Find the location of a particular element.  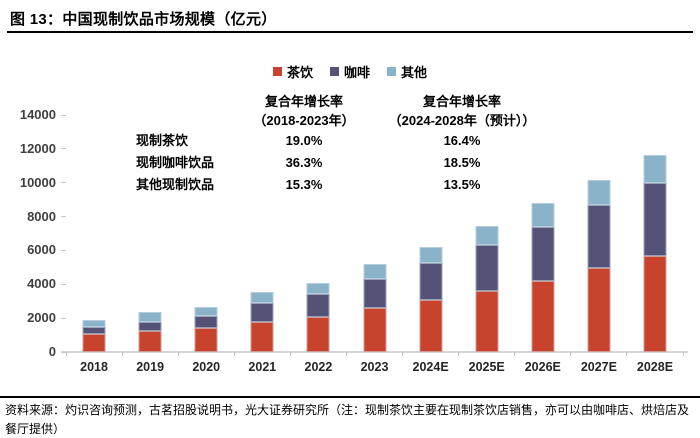

bar-segment-茶饮-2019 is located at coordinates (150, 341).